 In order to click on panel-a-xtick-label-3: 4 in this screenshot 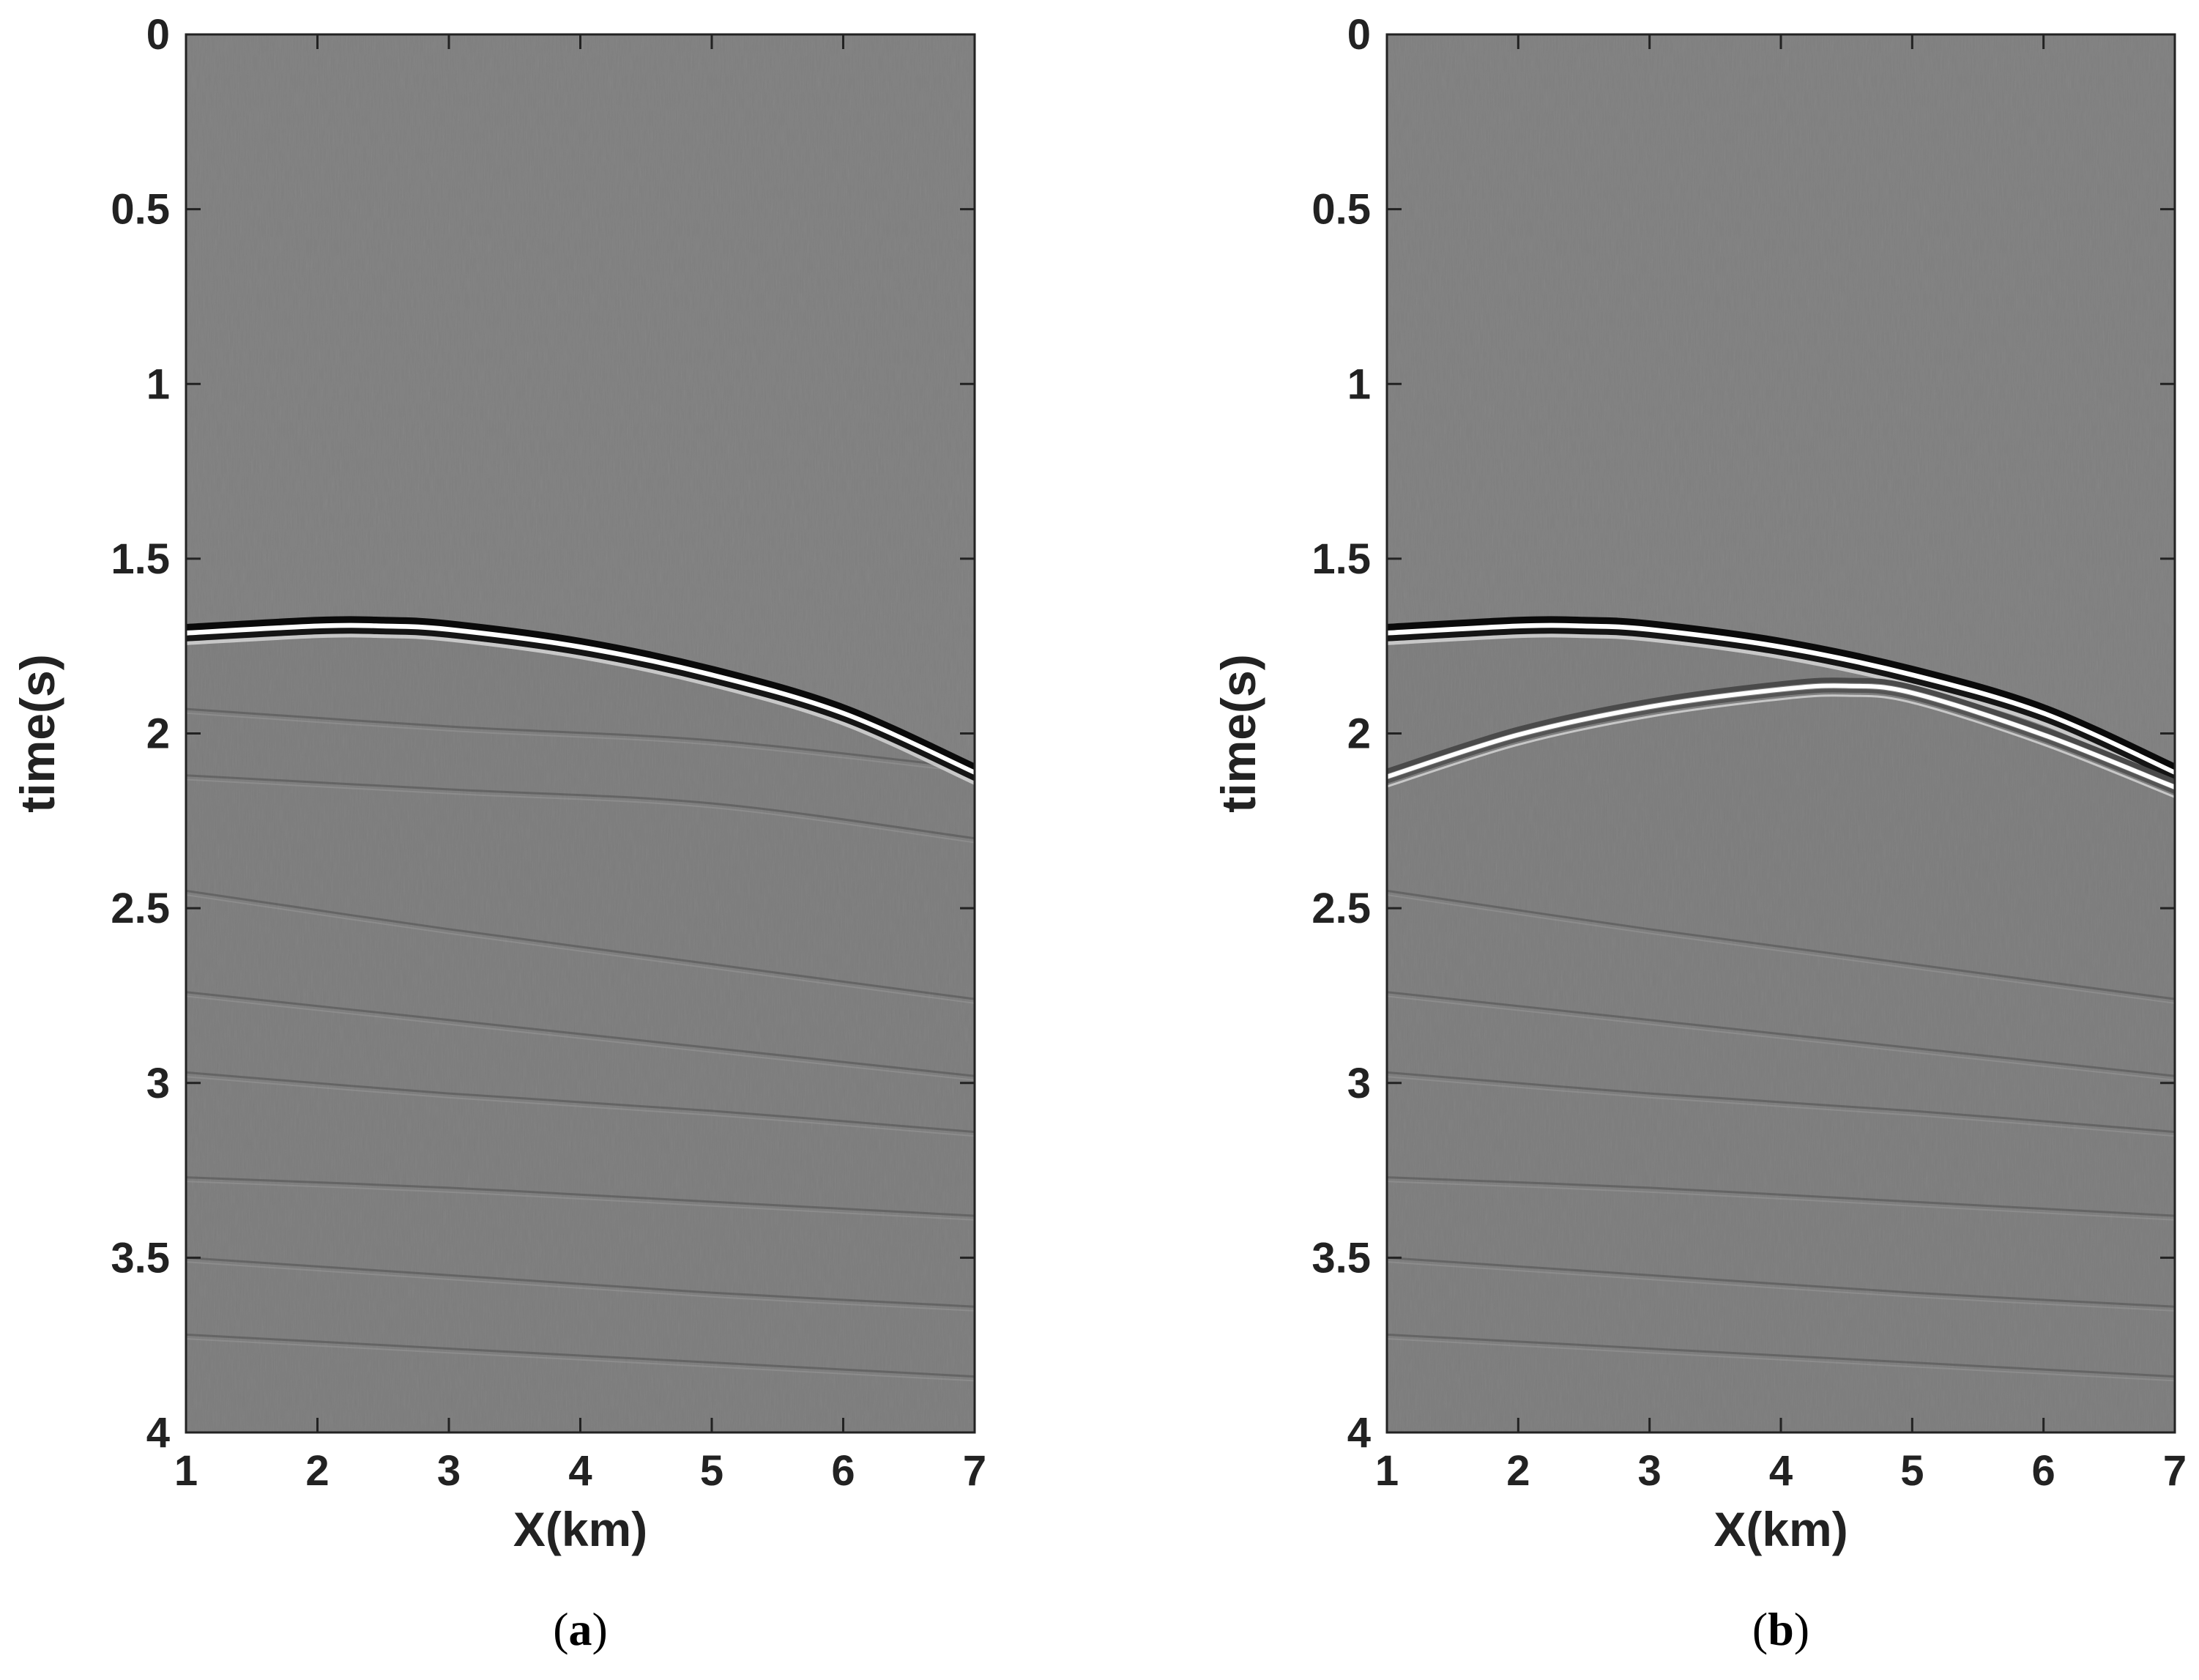, I will do `click(580, 1471)`.